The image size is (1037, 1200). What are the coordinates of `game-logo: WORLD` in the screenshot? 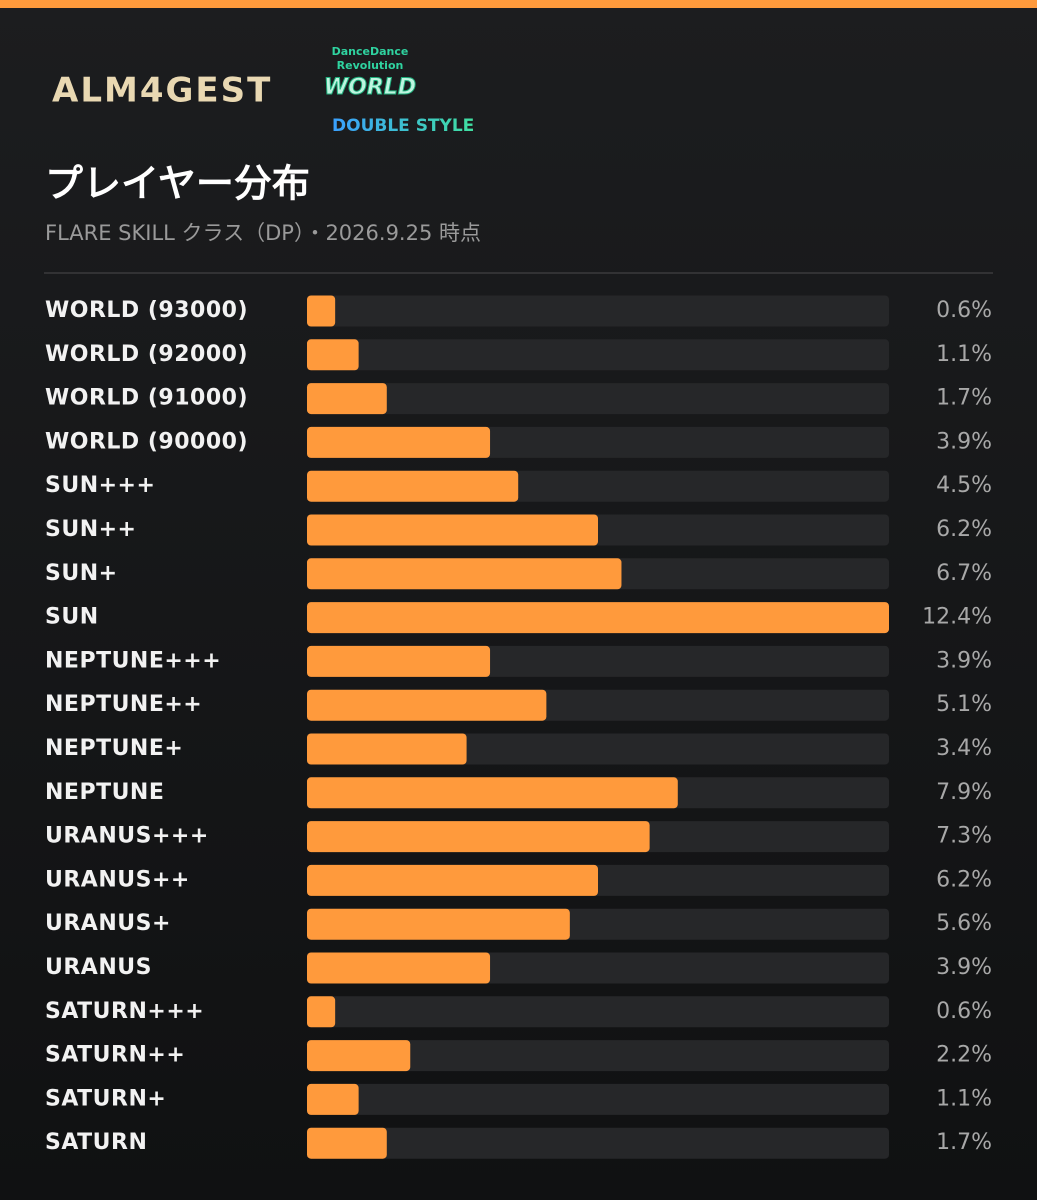 It's located at (370, 87).